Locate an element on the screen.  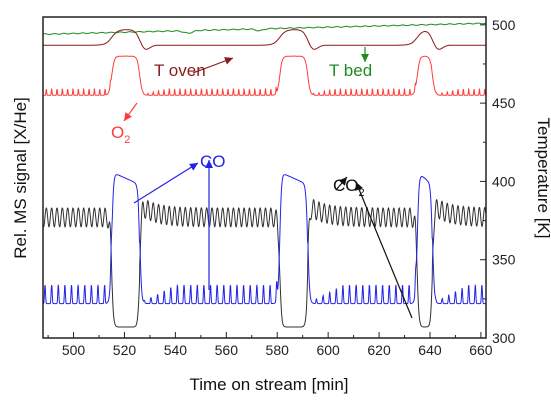
y-right-tick-label: 300 is located at coordinates (504, 338).